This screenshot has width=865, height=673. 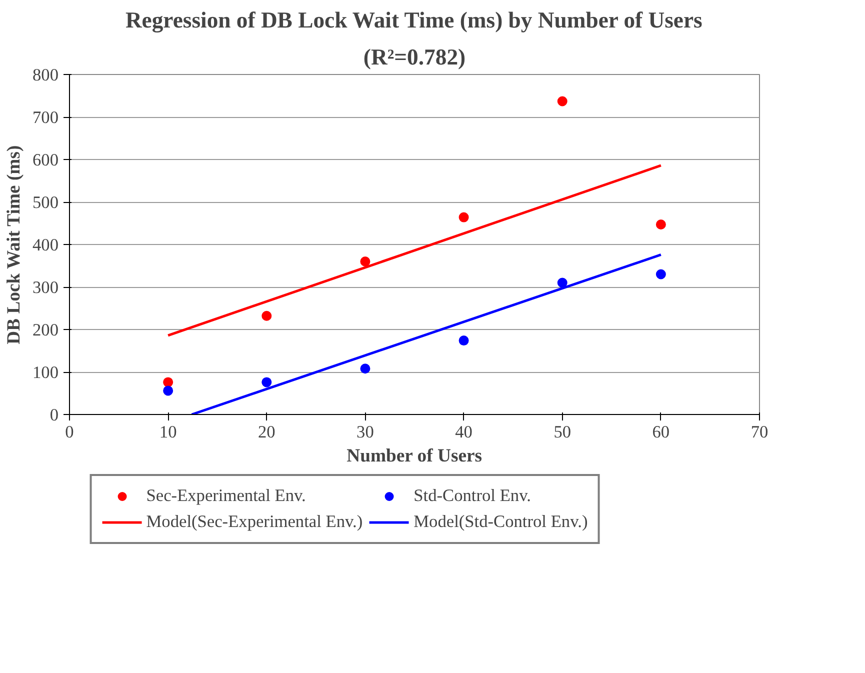 What do you see at coordinates (45, 160) in the screenshot?
I see `y-tick-label: 600` at bounding box center [45, 160].